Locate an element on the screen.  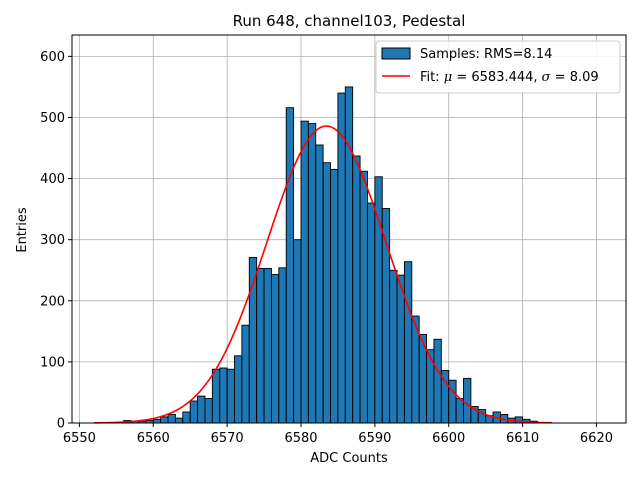
legend-mu-value: = 6583.444, is located at coordinates (496, 77).